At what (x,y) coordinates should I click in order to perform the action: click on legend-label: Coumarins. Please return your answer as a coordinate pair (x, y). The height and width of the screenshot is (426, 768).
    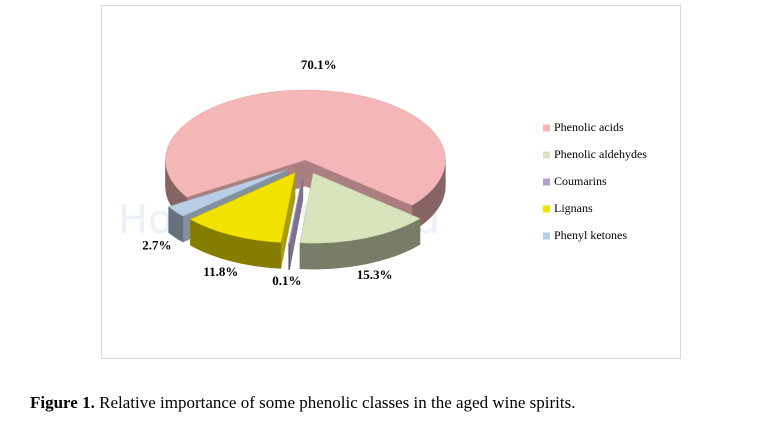
    Looking at the image, I should click on (580, 181).